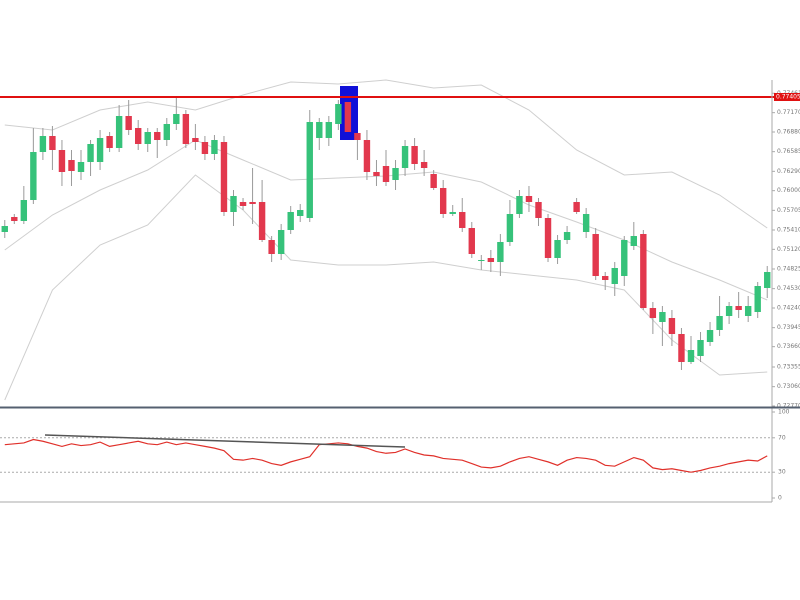 Image resolution: width=800 pixels, height=600 pixels. I want to click on y-tick-label: 0.76290, so click(788, 171).